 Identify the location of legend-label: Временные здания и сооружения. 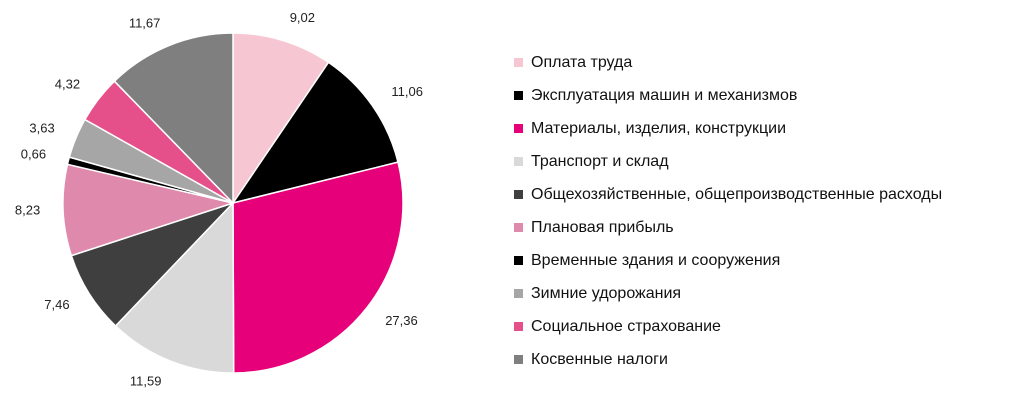
(656, 260).